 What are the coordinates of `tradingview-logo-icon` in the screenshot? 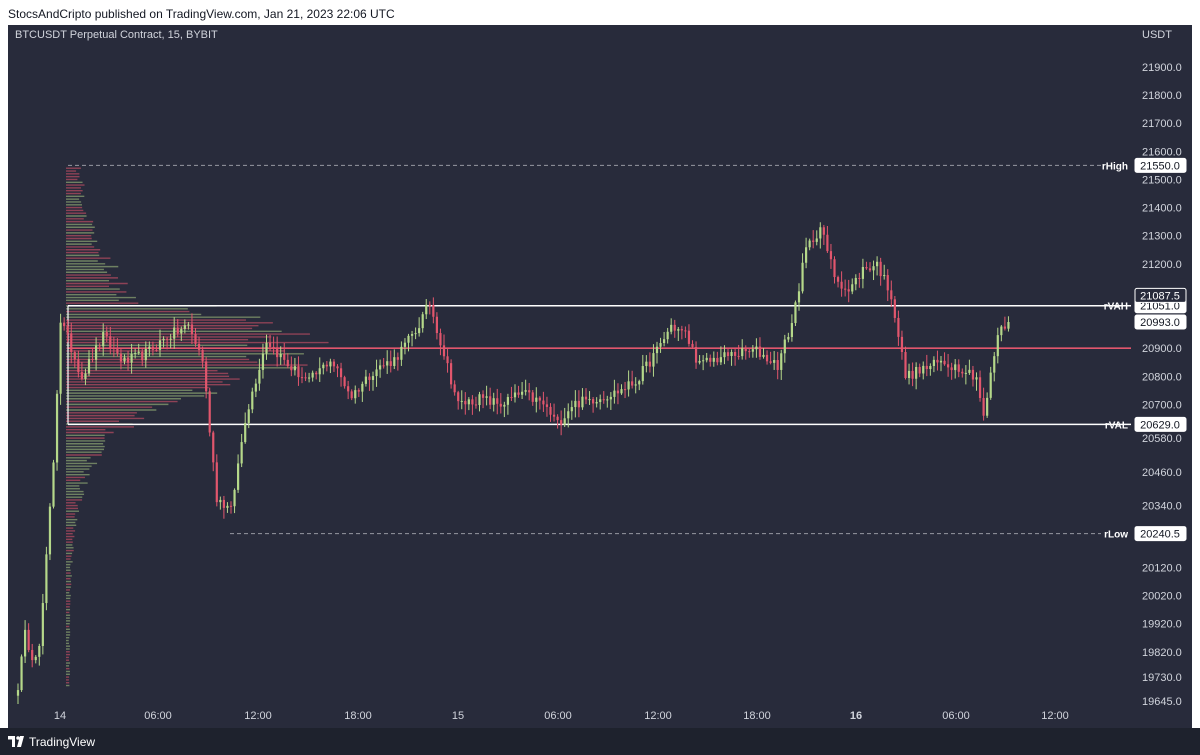 It's located at (16, 741).